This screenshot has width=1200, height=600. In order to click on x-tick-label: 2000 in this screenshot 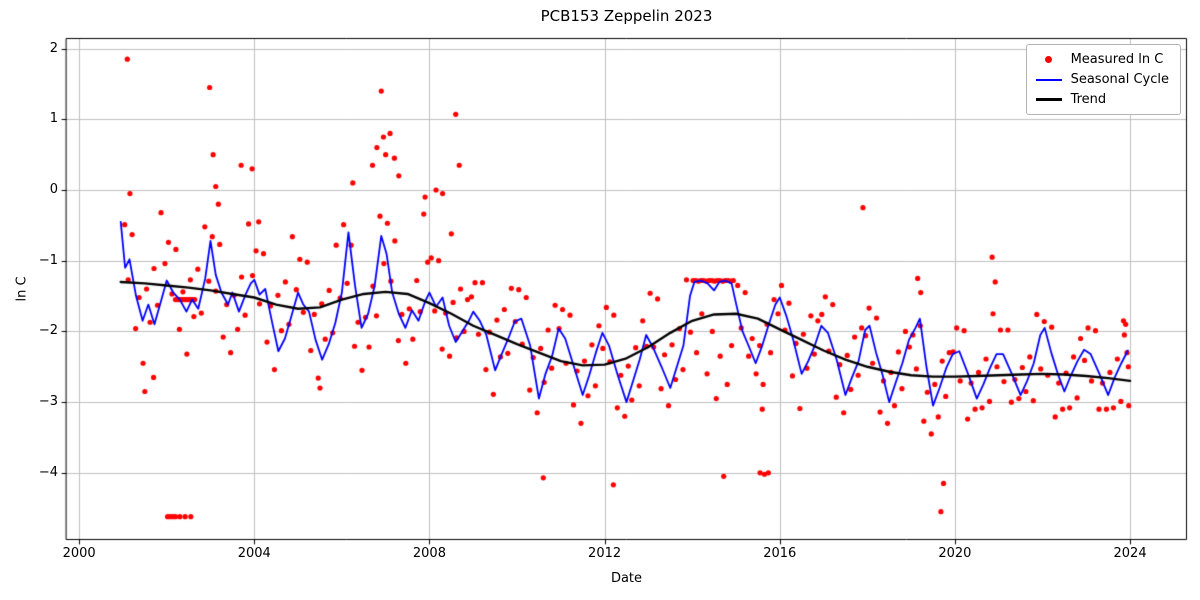, I will do `click(79, 553)`.